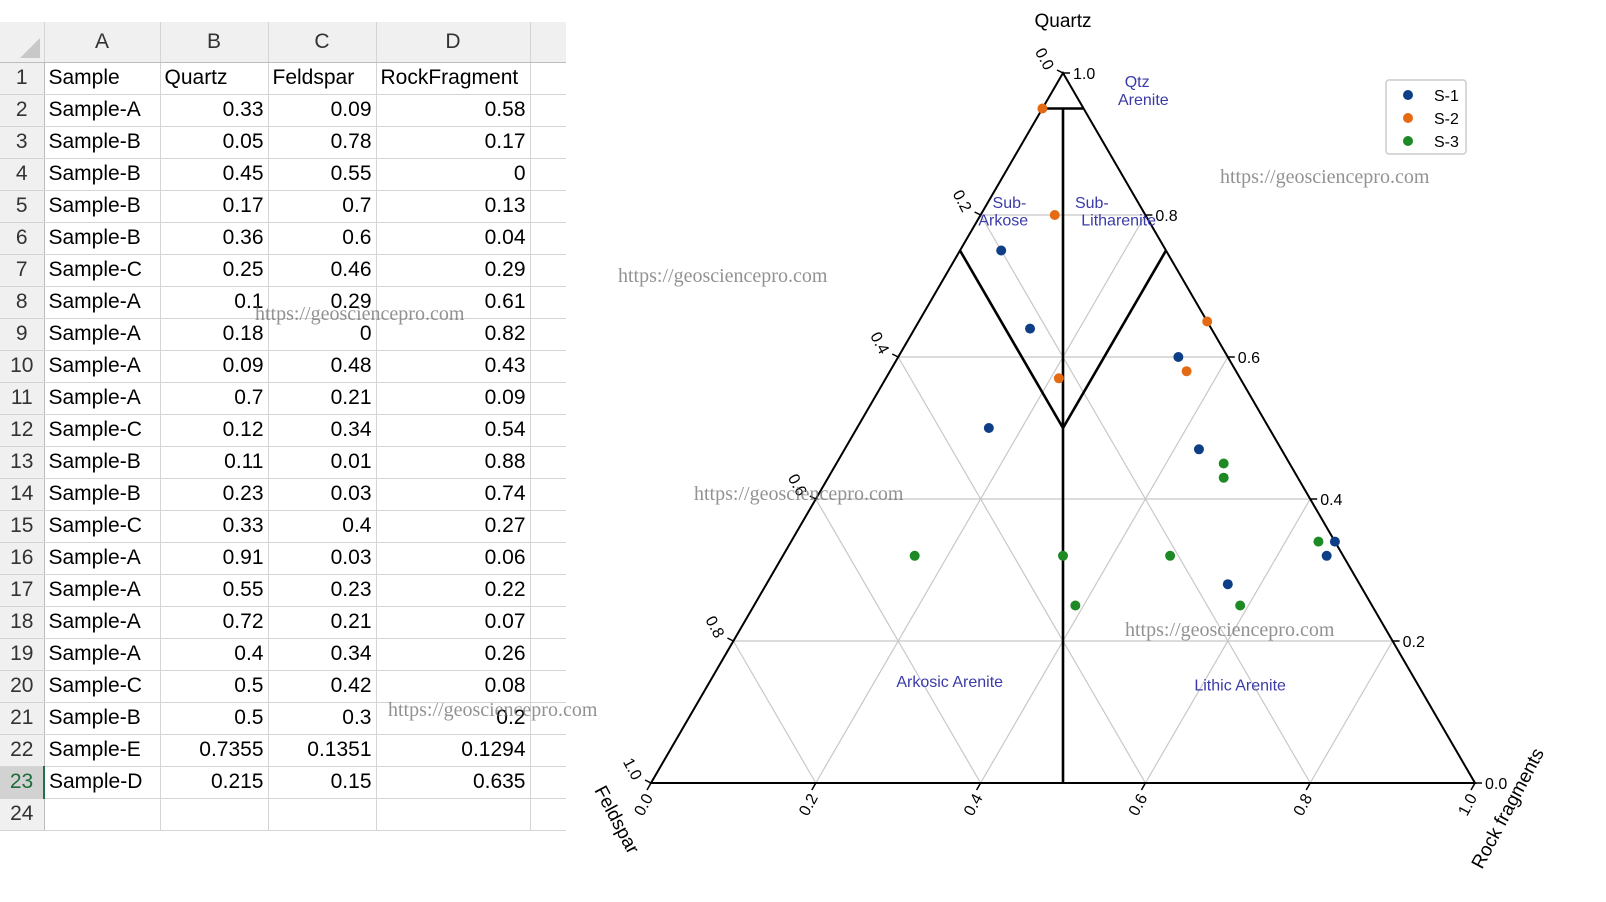 Image resolution: width=1606 pixels, height=902 pixels. What do you see at coordinates (322, 558) in the screenshot?
I see `cell: 0.03` at bounding box center [322, 558].